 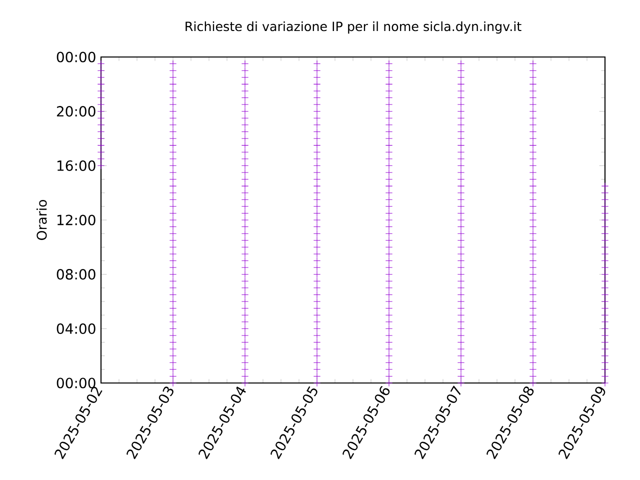 What do you see at coordinates (41, 220) in the screenshot?
I see `y-axis-title: Orario` at bounding box center [41, 220].